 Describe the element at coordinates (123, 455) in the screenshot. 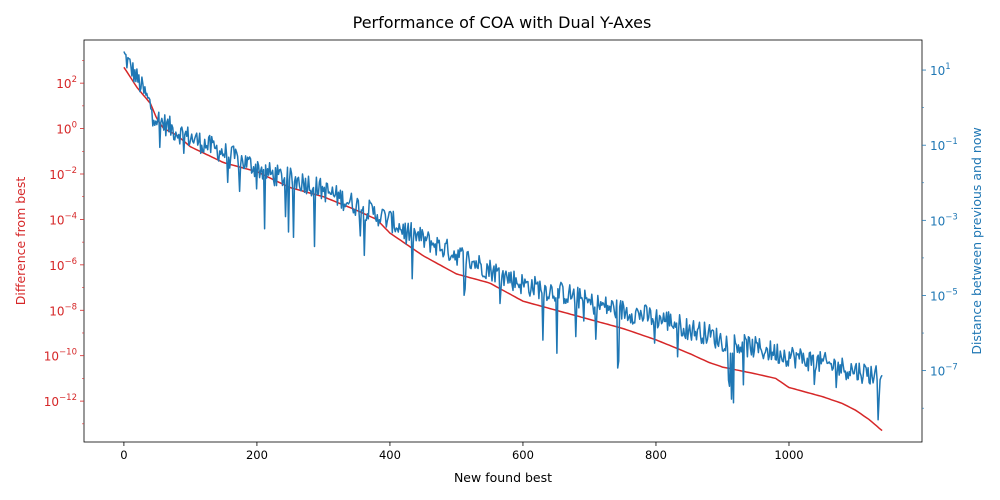

I see `x-tick-label: 0` at that location.